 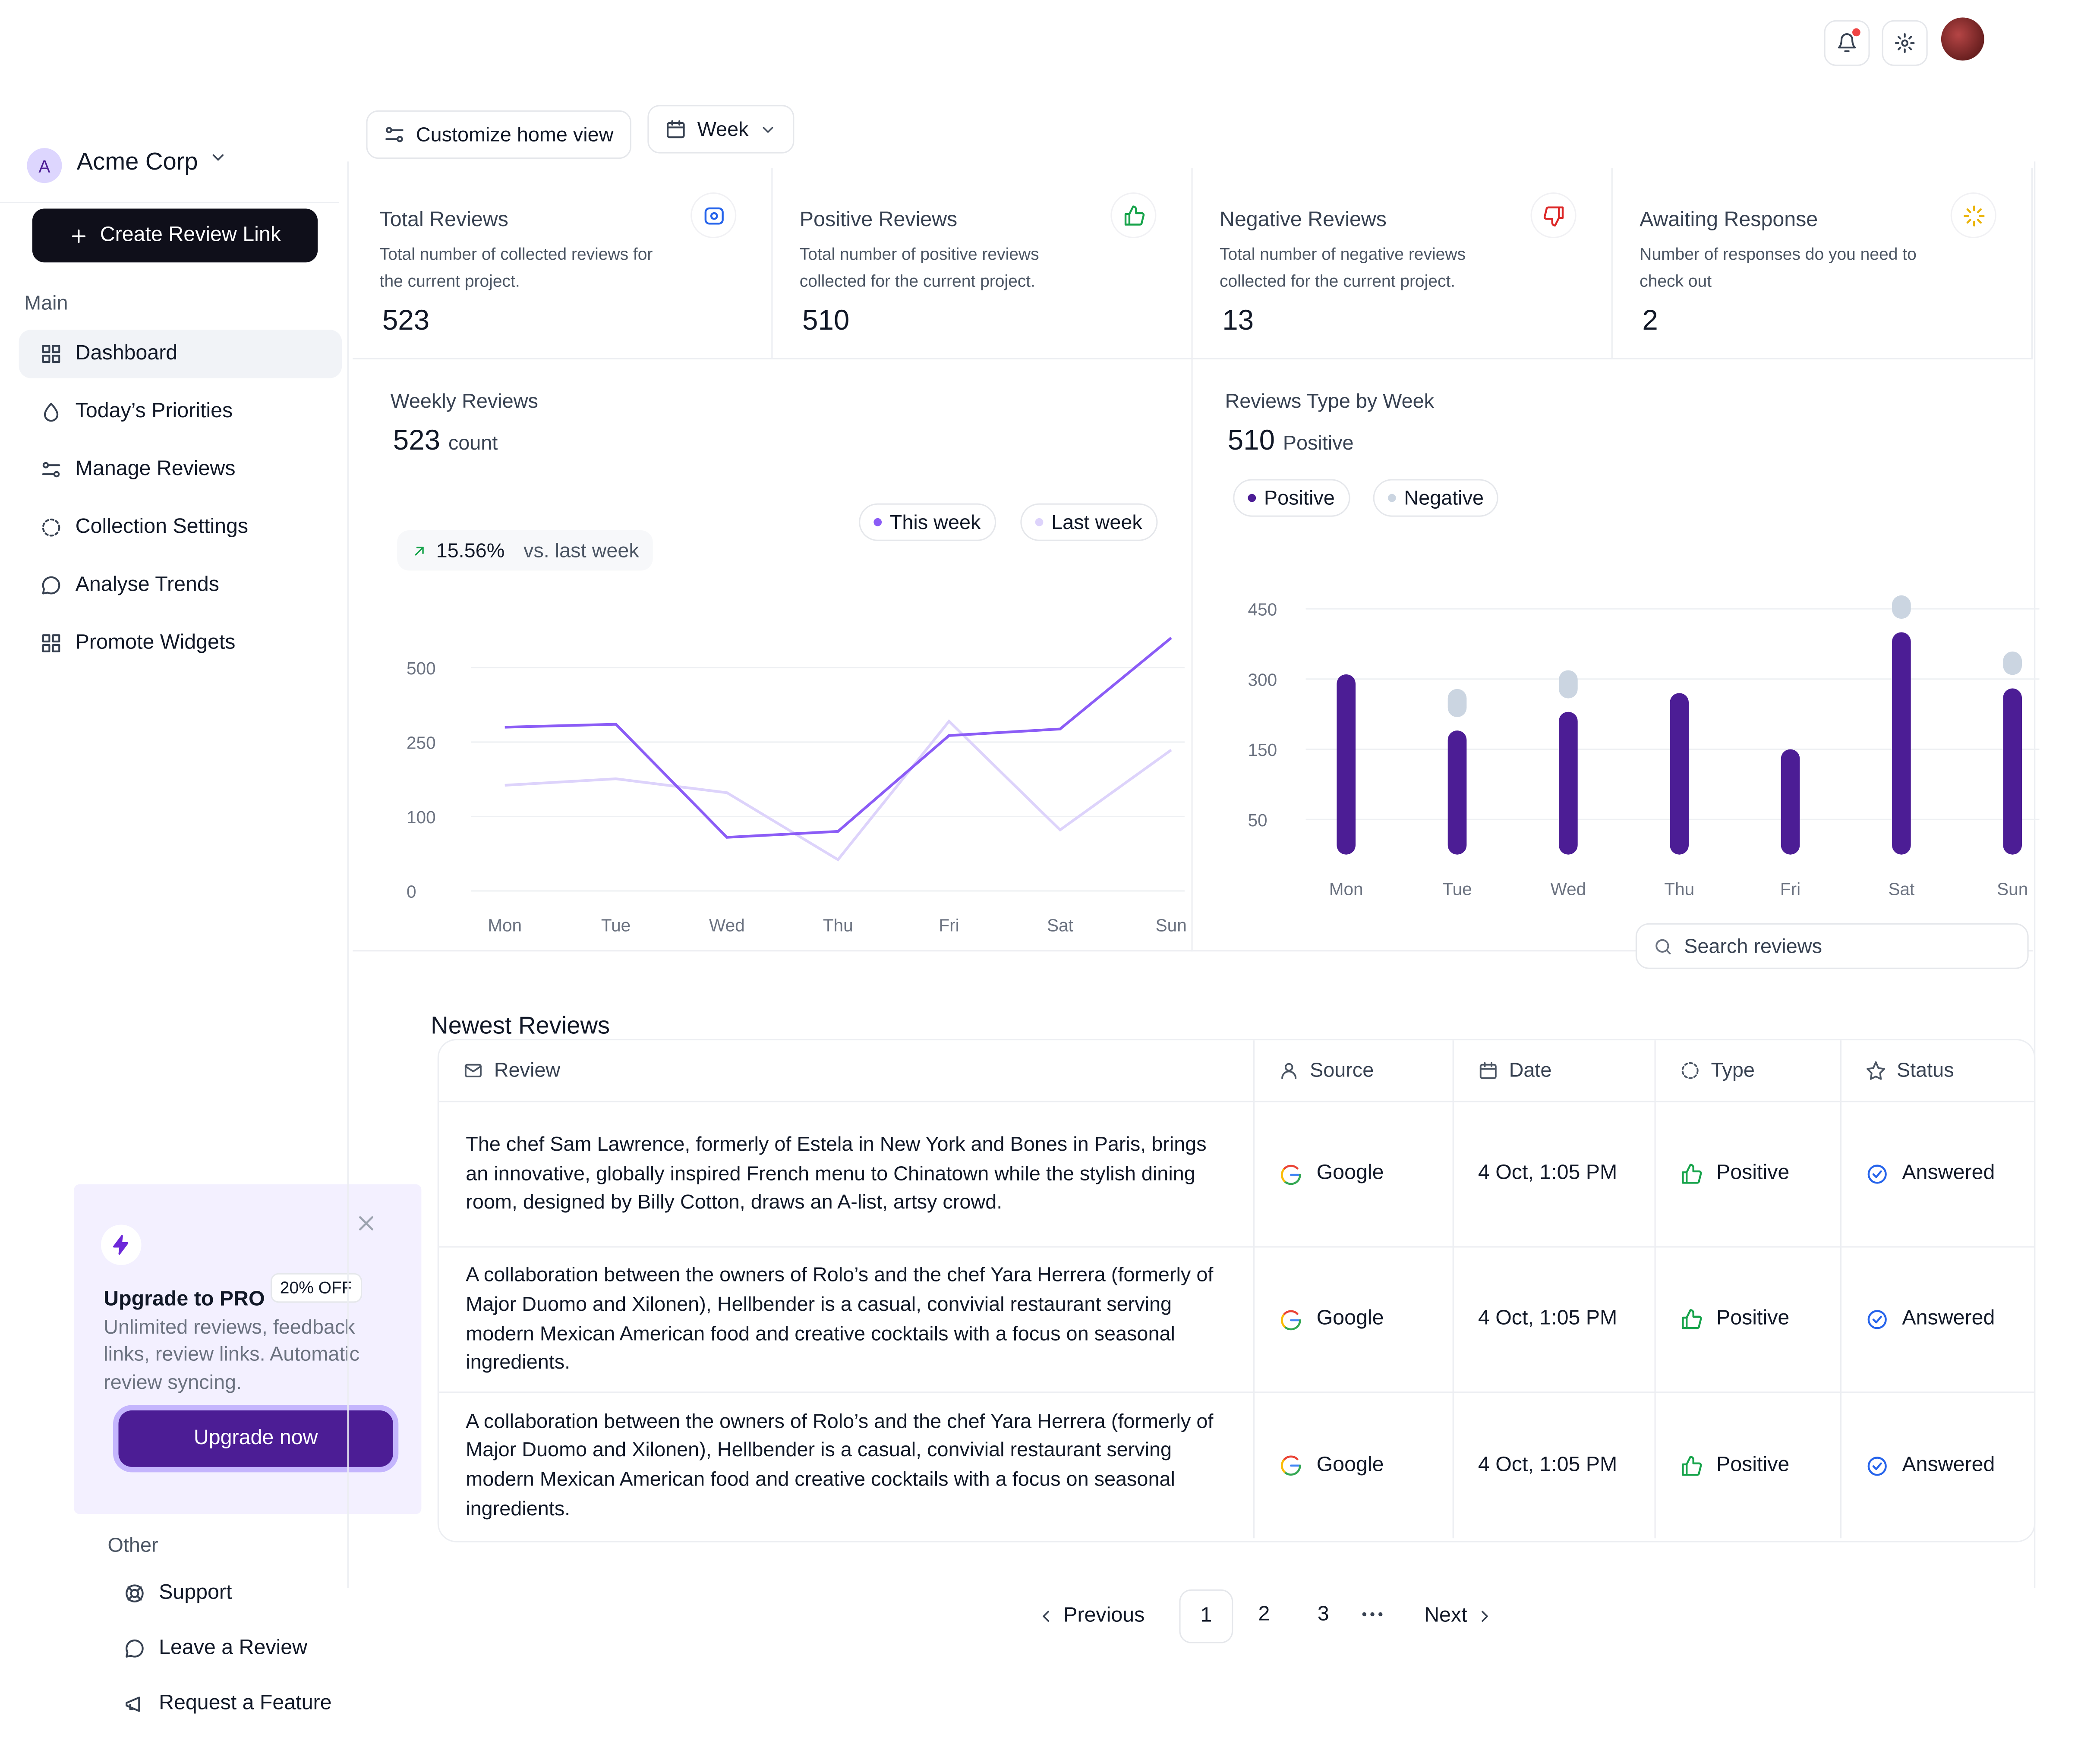 What do you see at coordinates (1323, 1614) in the screenshot?
I see `page-button: 3` at bounding box center [1323, 1614].